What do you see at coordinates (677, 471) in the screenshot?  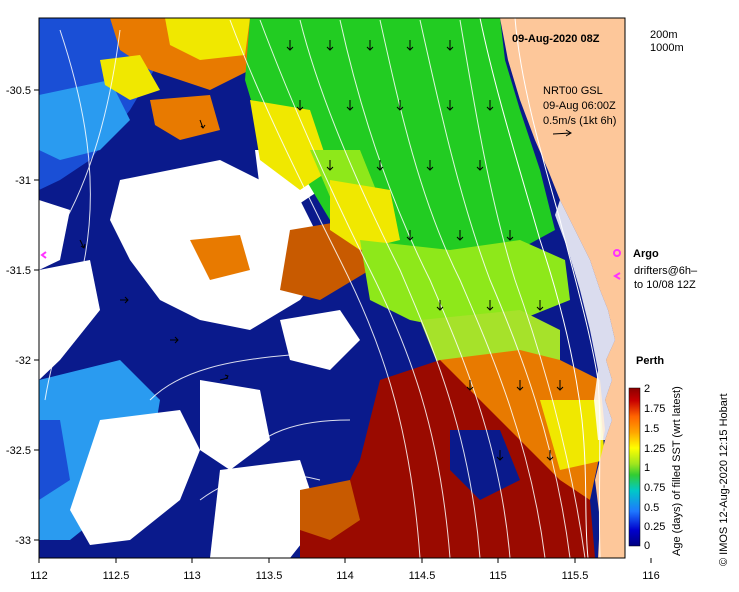 I see `colorbar-label: Age (days) of filled SST (wrt latest)` at bounding box center [677, 471].